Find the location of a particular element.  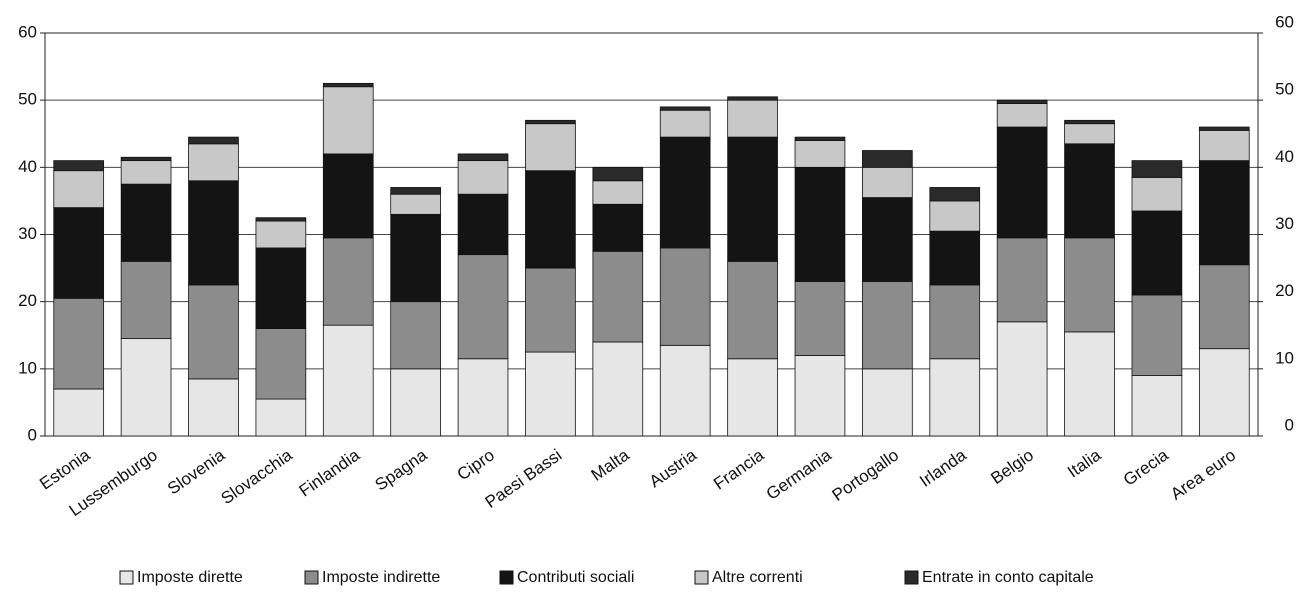

x-tick-label: Portogallo is located at coordinates (866, 474).